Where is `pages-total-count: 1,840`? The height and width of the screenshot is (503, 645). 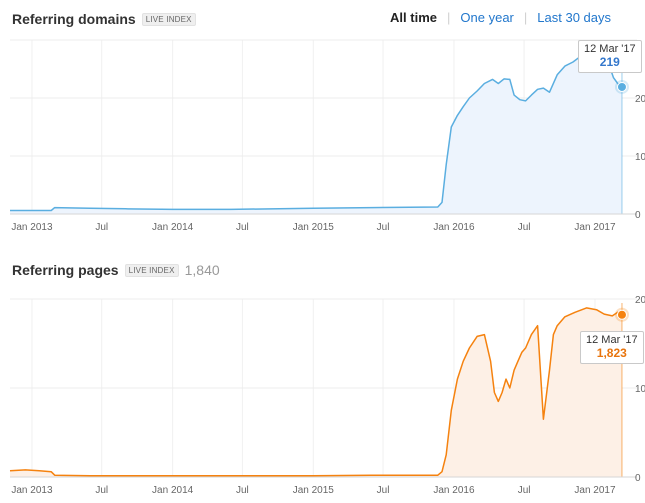
pages-total-count: 1,840 is located at coordinates (202, 270).